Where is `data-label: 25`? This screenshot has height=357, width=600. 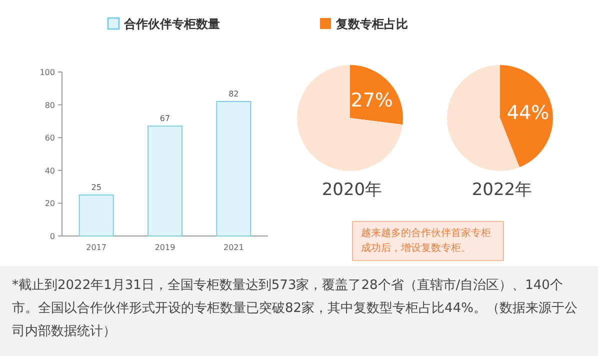
data-label: 25 is located at coordinates (96, 187).